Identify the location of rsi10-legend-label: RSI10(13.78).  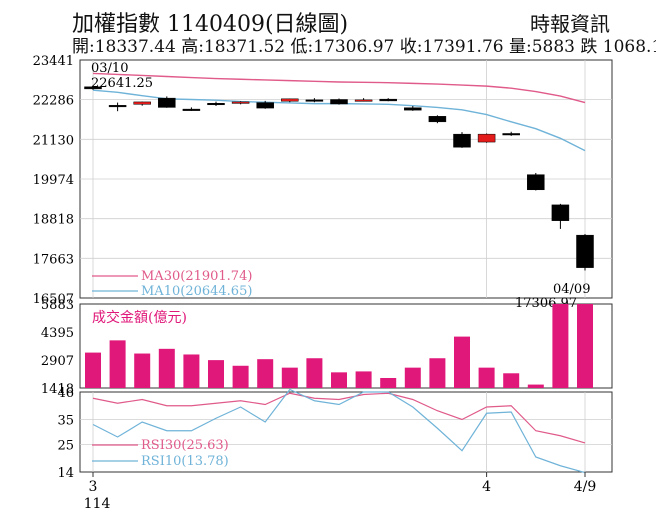
(185, 461).